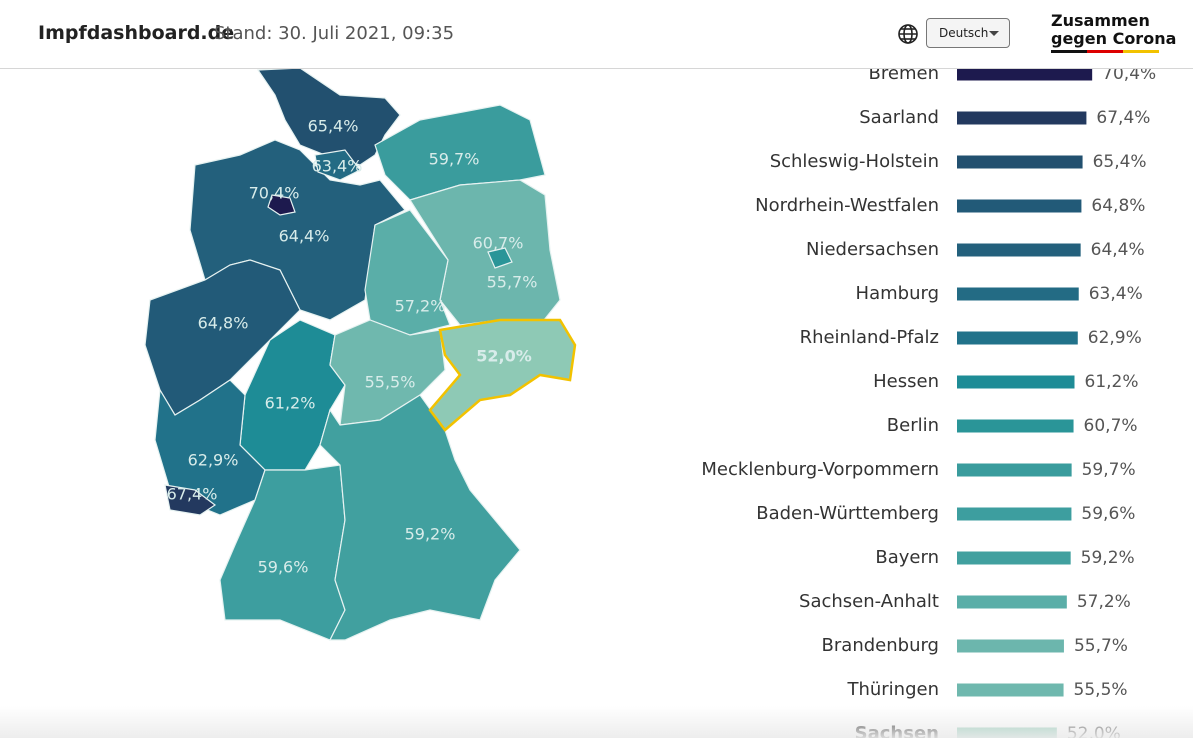 This screenshot has height=738, width=1193. I want to click on state-name: Hamburg, so click(897, 293).